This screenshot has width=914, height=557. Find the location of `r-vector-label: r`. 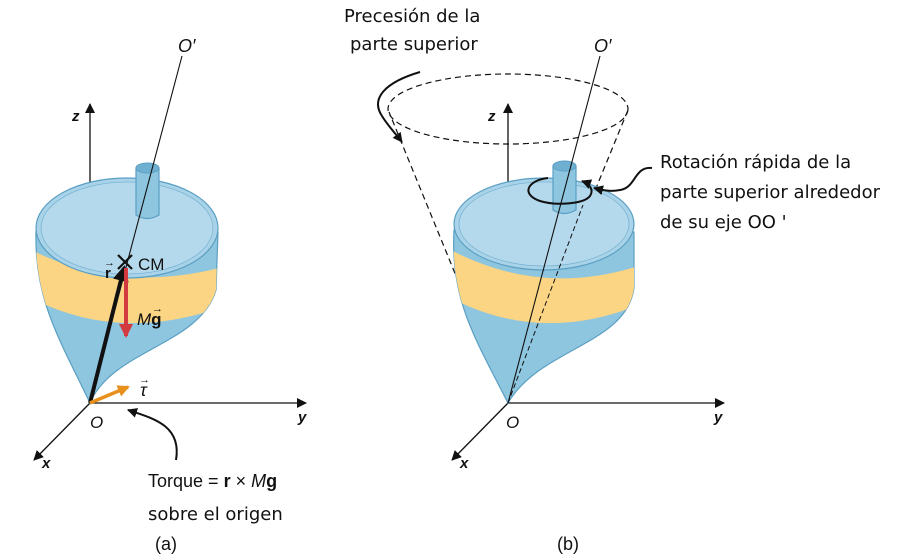

r-vector-label: r is located at coordinates (108, 273).